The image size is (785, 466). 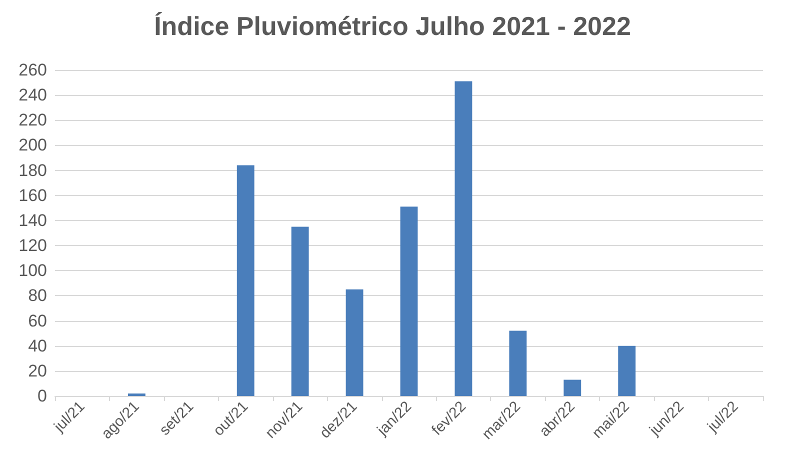 I want to click on y-tick-label: 120, so click(x=32, y=246).